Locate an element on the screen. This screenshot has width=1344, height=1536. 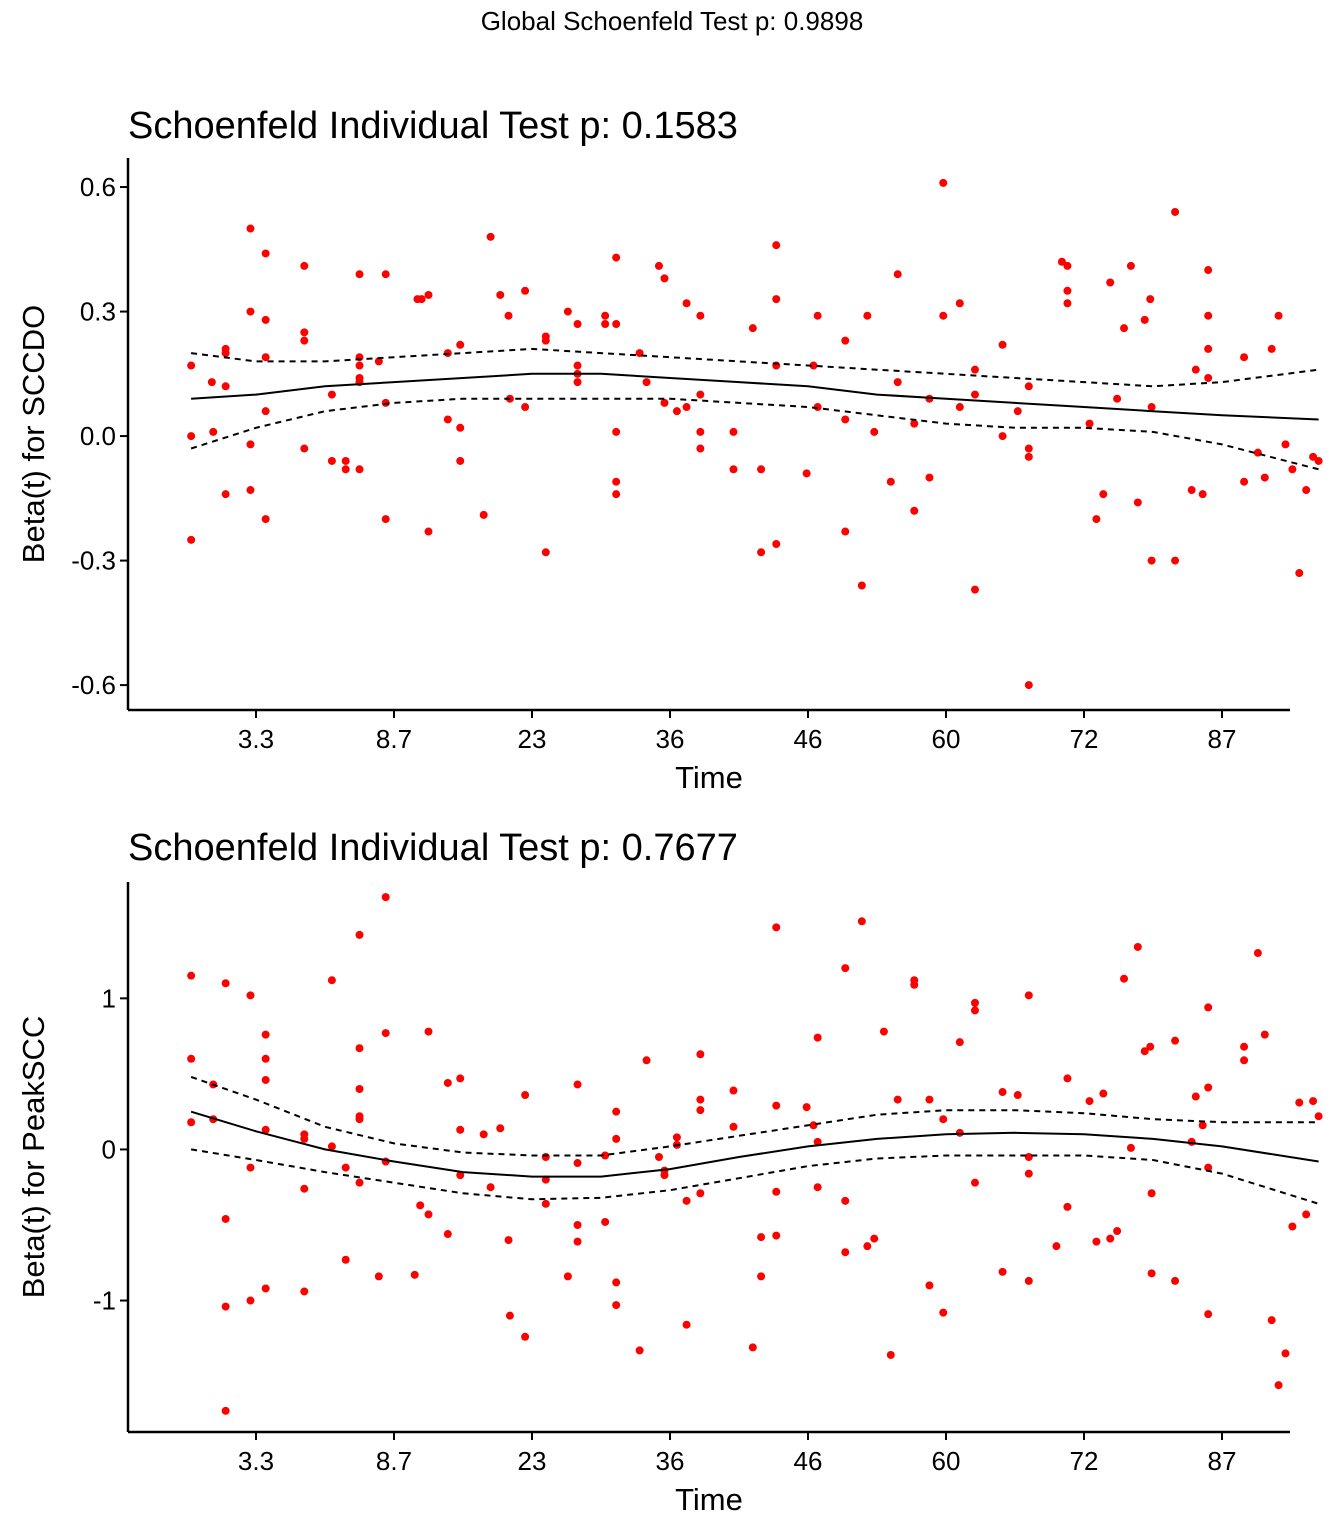
y-tick-label: -0.3 is located at coordinates (93, 561).